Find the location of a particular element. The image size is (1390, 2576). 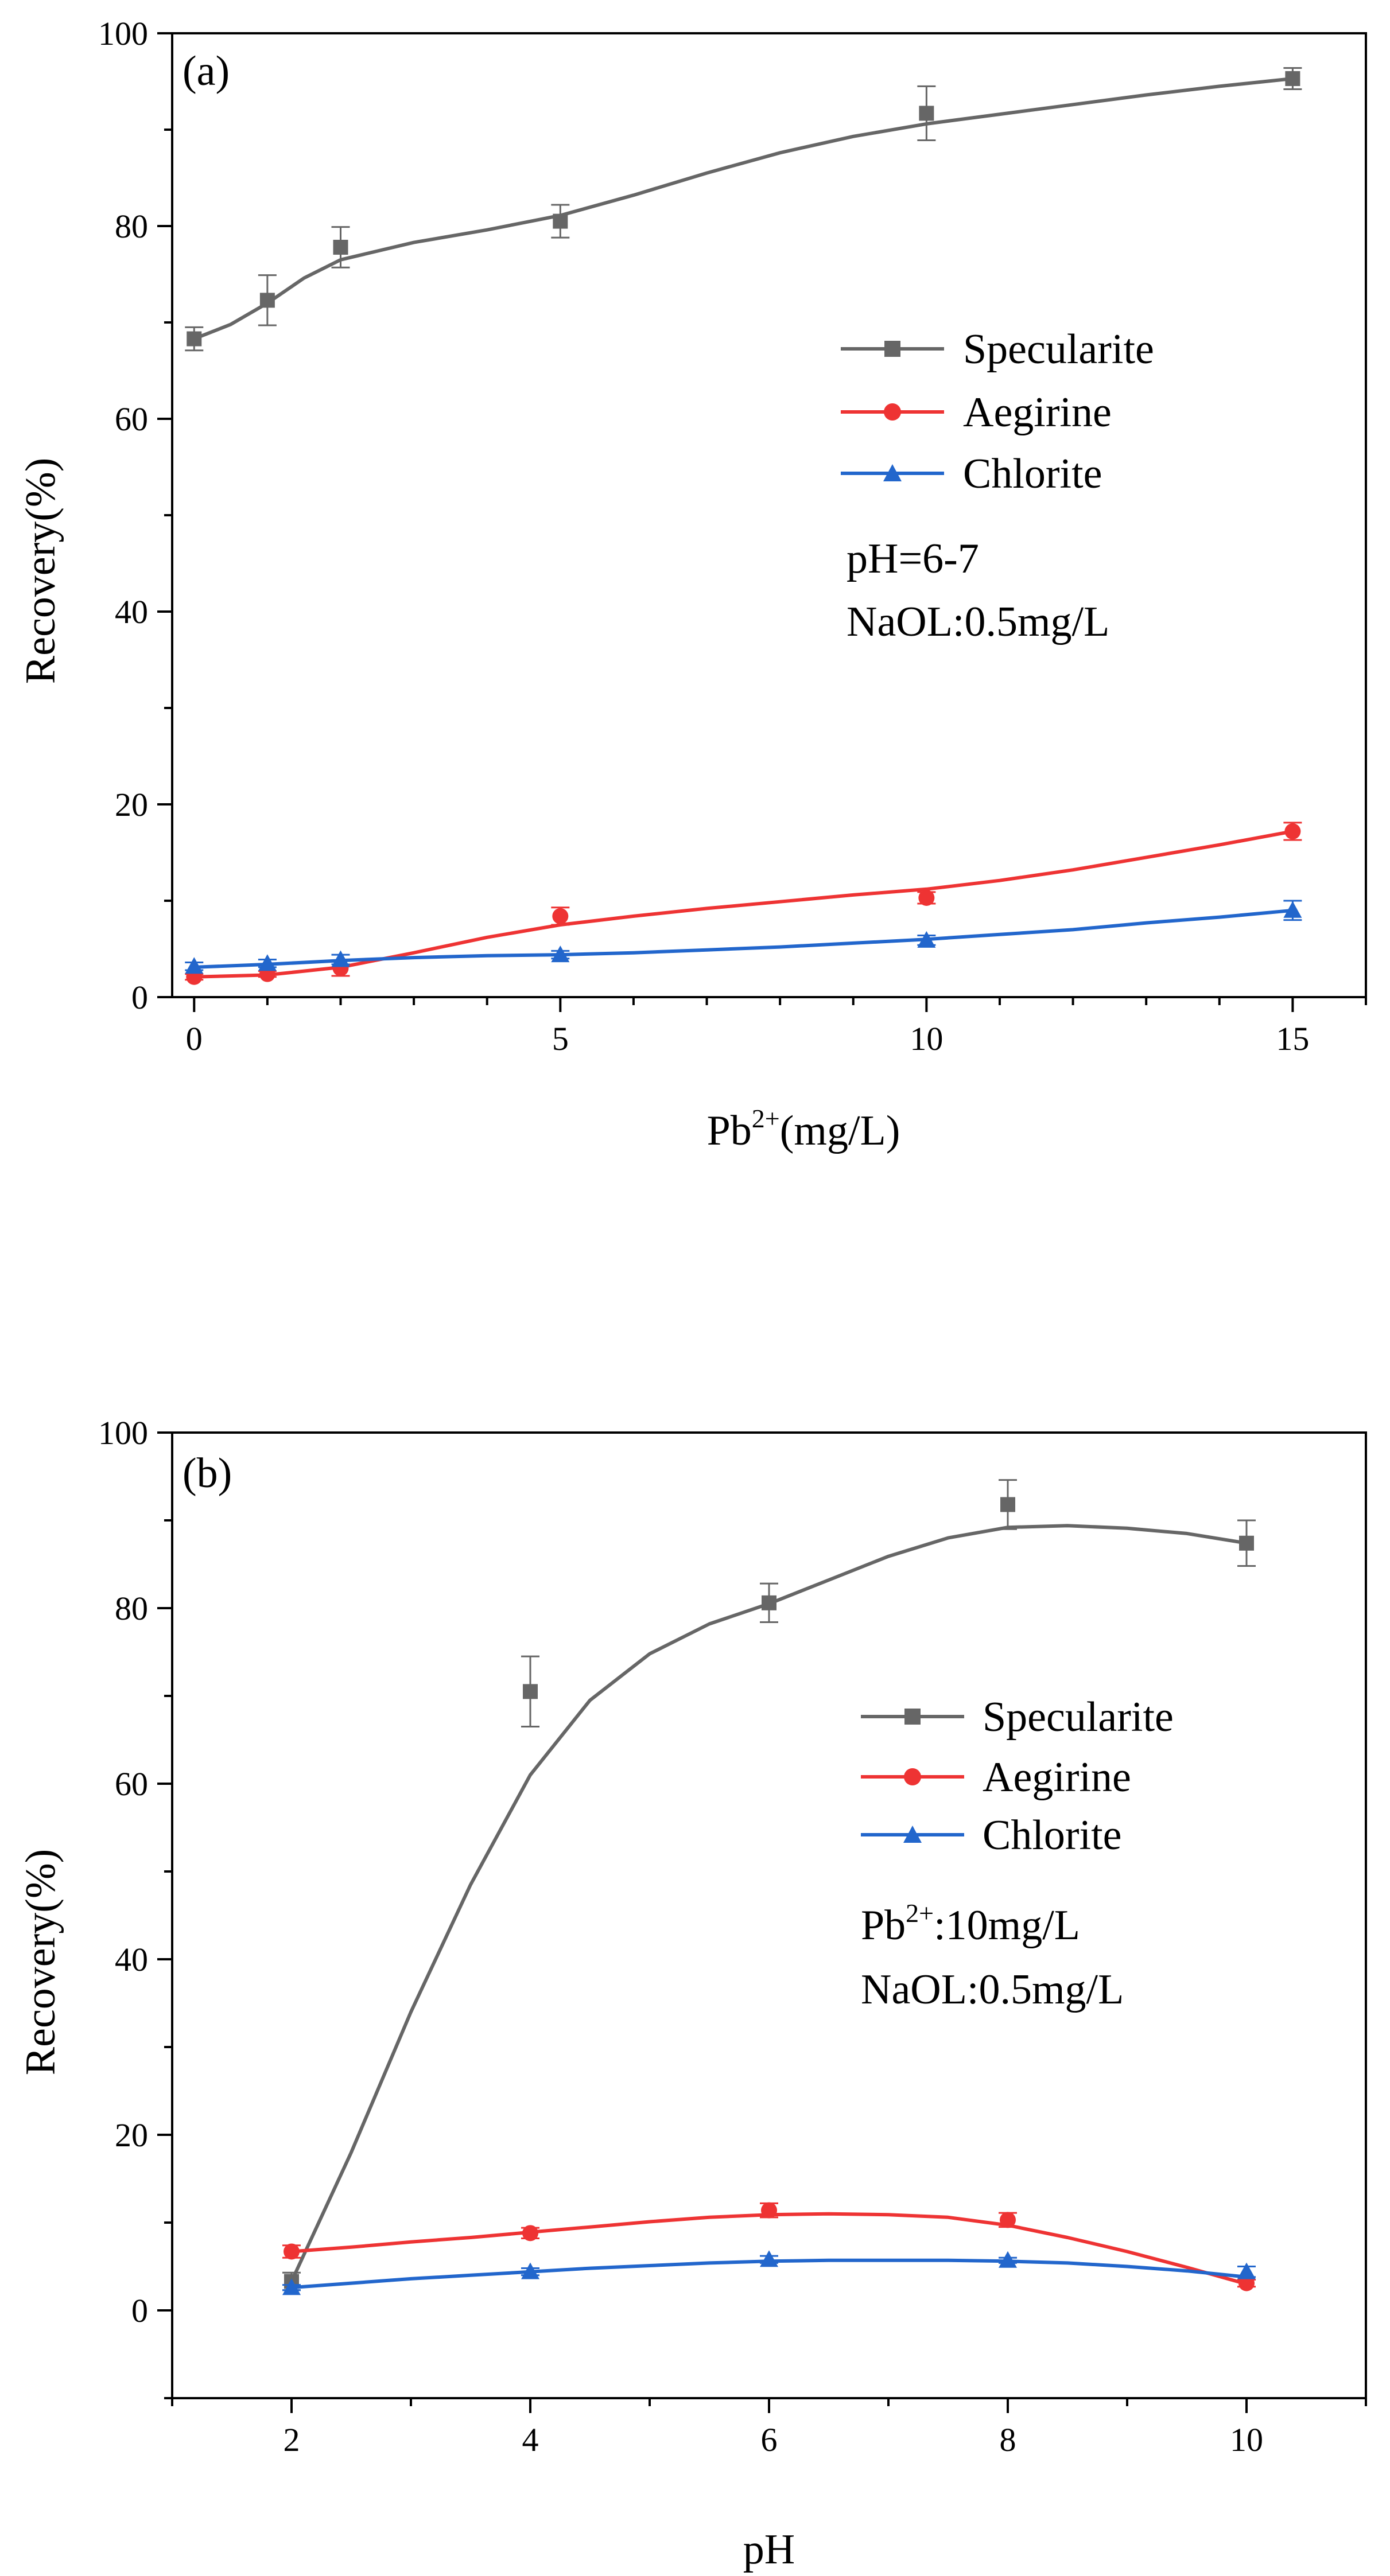

panel-a-chlorite-line is located at coordinates (743, 938).